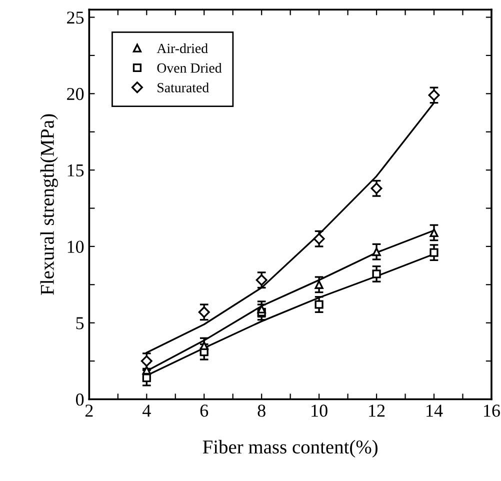 This screenshot has width=501, height=481. Describe the element at coordinates (146, 410) in the screenshot. I see `x-tick-label: 4` at that location.